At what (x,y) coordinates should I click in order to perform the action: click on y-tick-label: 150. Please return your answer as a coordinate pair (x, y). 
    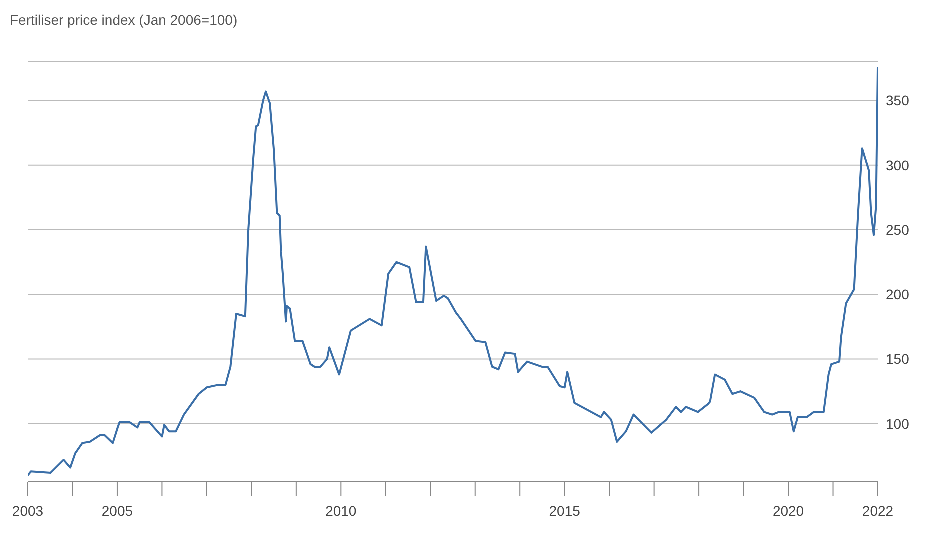
    Looking at the image, I should click on (898, 359).